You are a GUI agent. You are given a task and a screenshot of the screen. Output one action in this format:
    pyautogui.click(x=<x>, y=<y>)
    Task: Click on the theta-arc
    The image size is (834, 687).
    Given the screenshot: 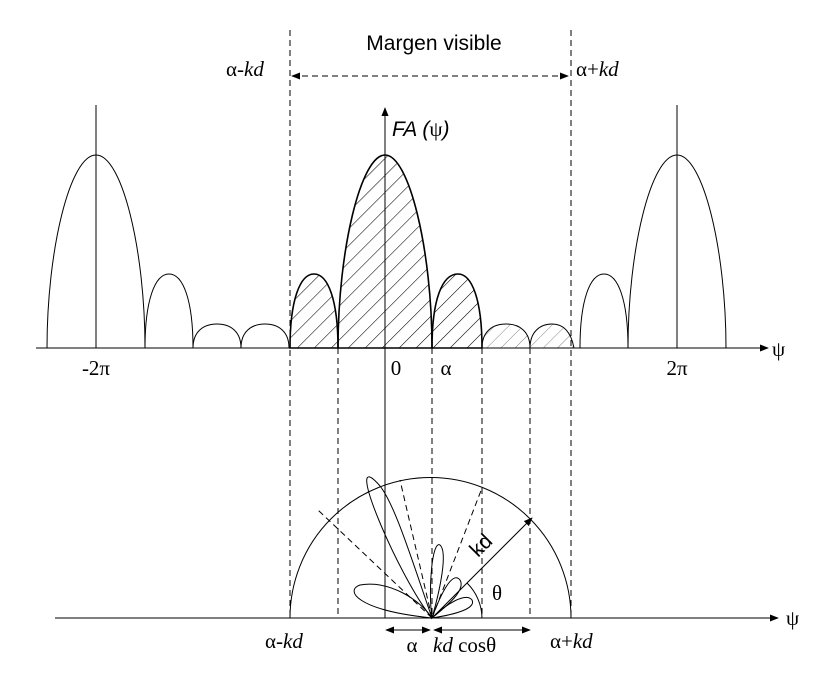 What is the action you would take?
    pyautogui.click(x=474, y=600)
    